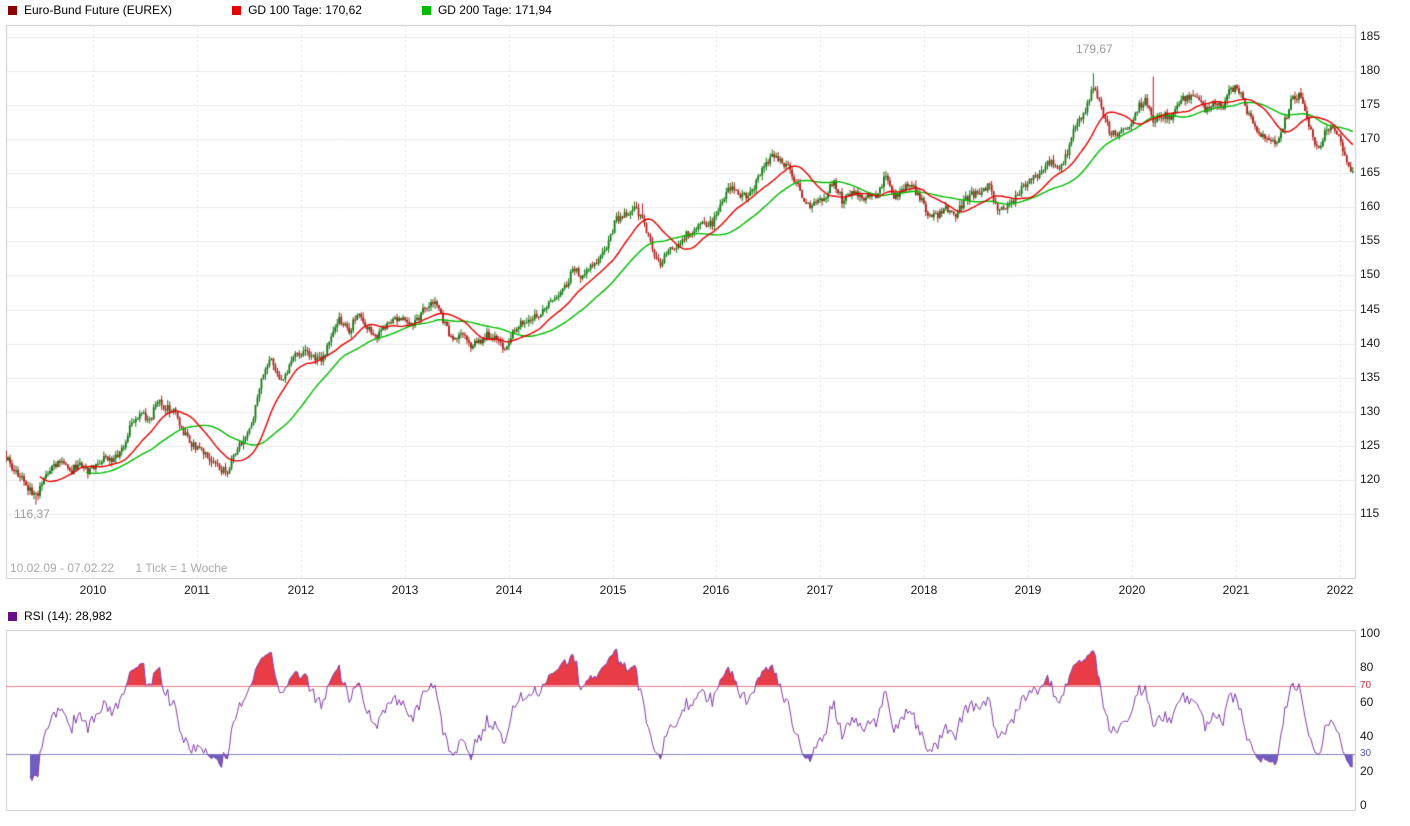 Image resolution: width=1410 pixels, height=826 pixels. I want to click on all-time-high-label: 179,67, so click(1094, 49).